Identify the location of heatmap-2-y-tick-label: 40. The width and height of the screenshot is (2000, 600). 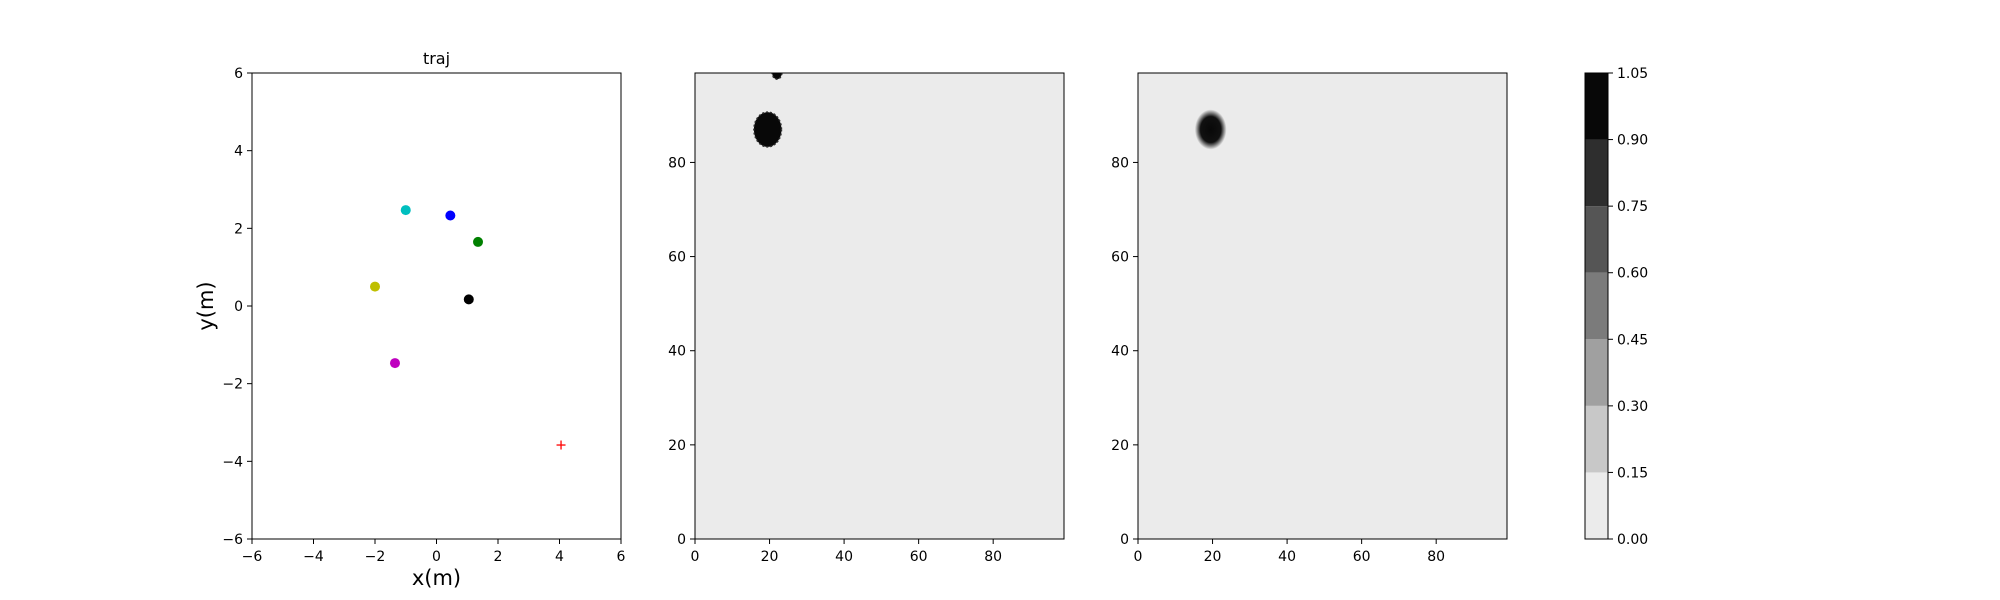
(1120, 352).